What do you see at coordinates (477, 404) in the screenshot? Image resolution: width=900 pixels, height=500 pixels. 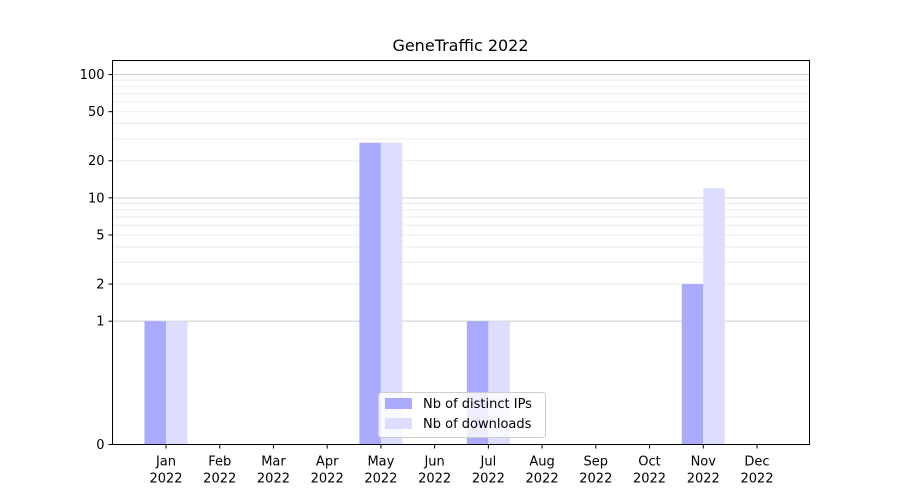 I see `legend-label: Nb of distinct IPs` at bounding box center [477, 404].